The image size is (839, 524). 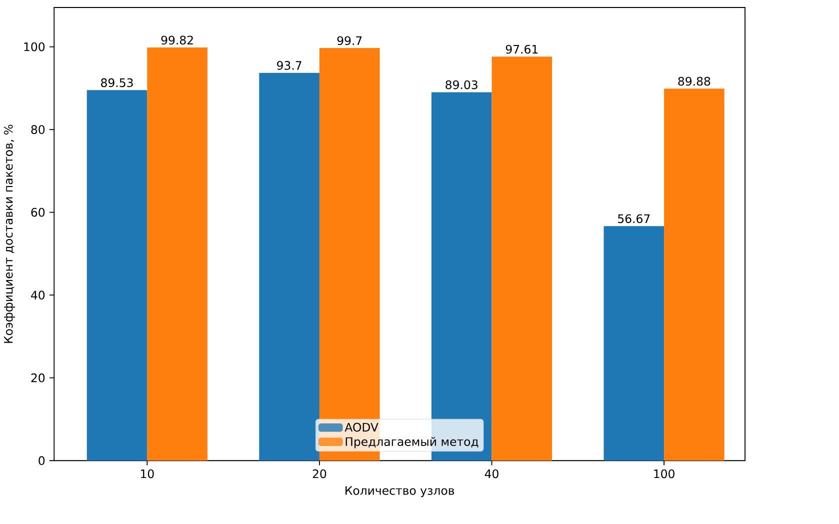 I want to click on y-tick-label: 80, so click(x=38, y=129).